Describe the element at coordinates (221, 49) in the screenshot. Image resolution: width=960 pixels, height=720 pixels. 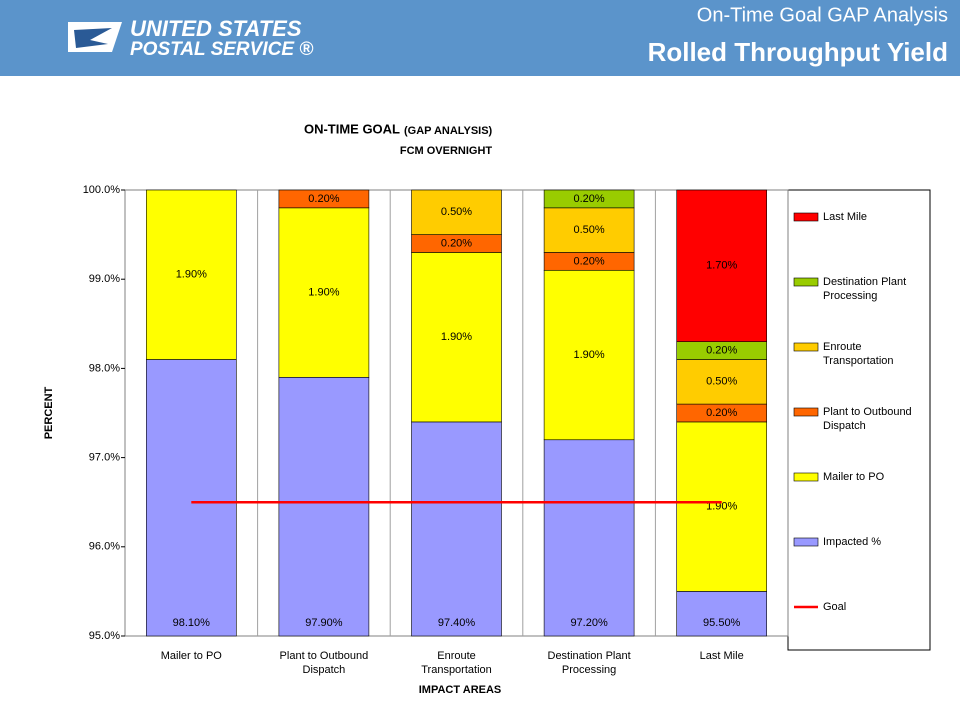
I see `logo-line2: POSTAL SERVICE ®` at that location.